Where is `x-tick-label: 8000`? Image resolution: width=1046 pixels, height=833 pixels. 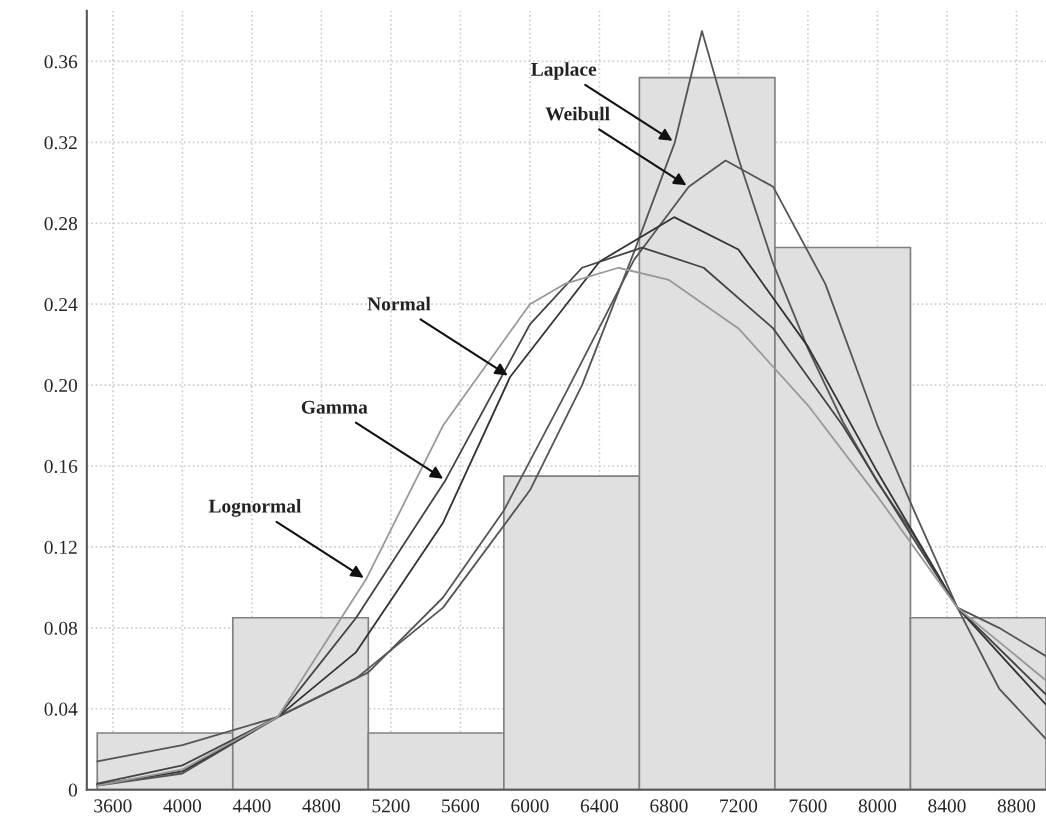
x-tick-label: 8000 is located at coordinates (877, 806).